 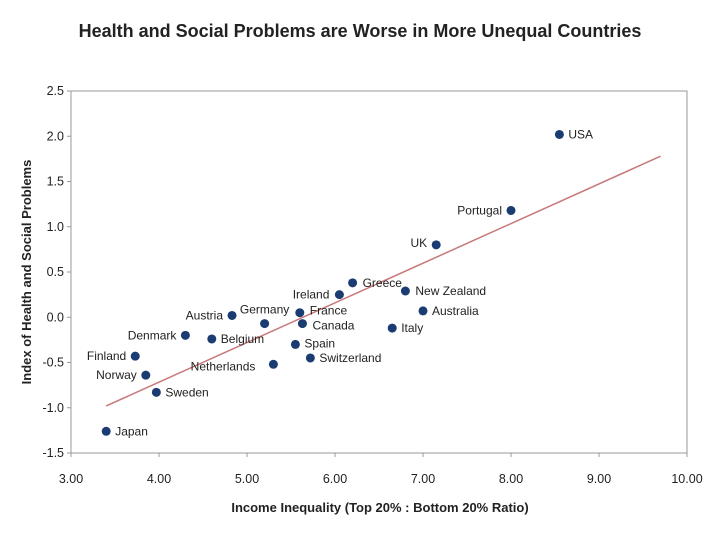 What do you see at coordinates (205, 315) in the screenshot?
I see `point-label: Austria` at bounding box center [205, 315].